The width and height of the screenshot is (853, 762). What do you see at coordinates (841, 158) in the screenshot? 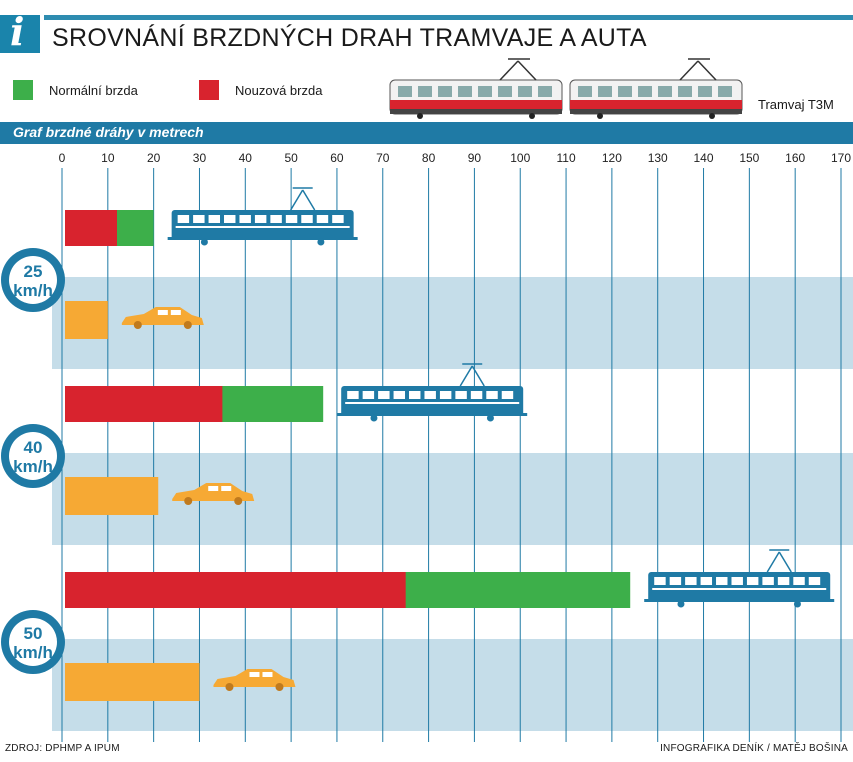
I see `tick-label: 170` at bounding box center [841, 158].